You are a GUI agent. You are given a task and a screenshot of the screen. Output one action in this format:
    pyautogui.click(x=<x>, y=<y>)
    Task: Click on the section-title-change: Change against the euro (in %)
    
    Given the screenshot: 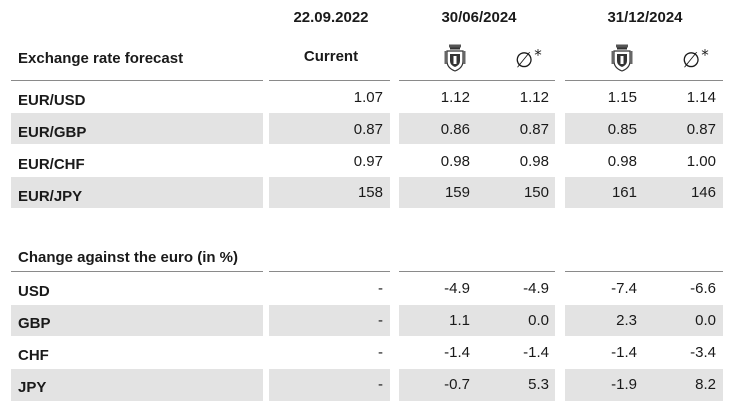 What is the action you would take?
    pyautogui.click(x=128, y=257)
    